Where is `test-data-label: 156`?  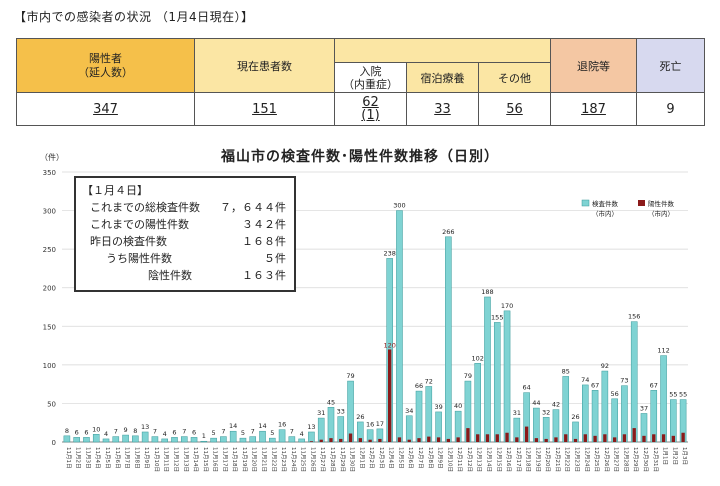 test-data-label: 156 is located at coordinates (634, 317).